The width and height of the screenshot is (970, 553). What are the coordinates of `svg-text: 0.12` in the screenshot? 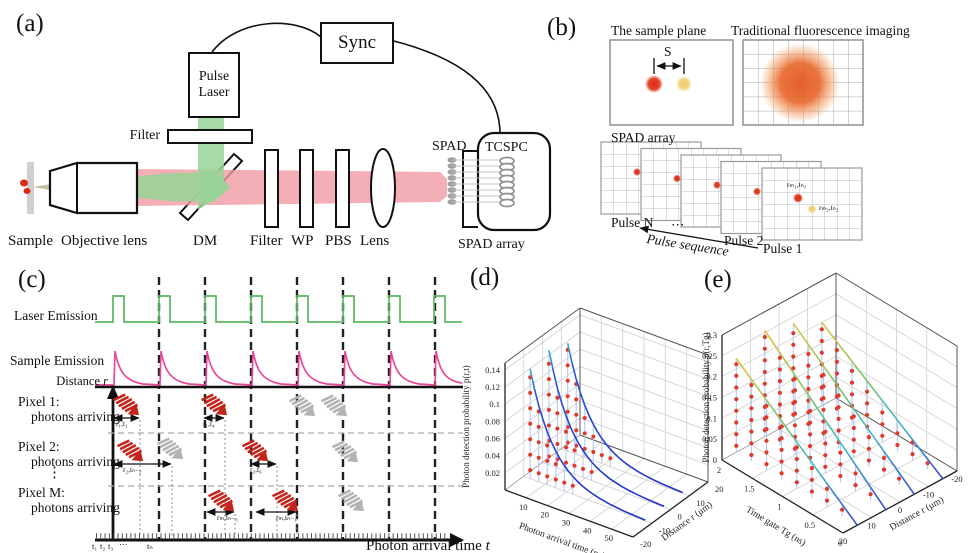 It's located at (492, 387).